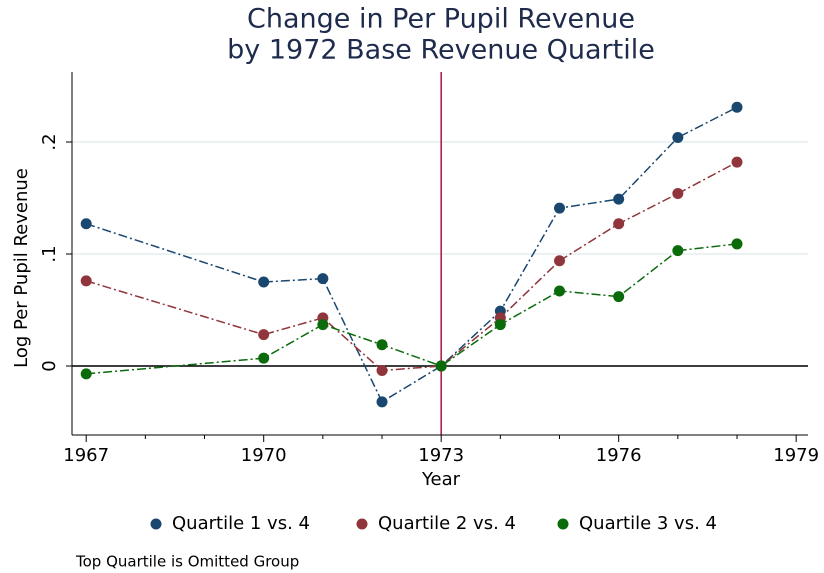 The image size is (824, 573). I want to click on x-tick-label: 1976, so click(619, 455).